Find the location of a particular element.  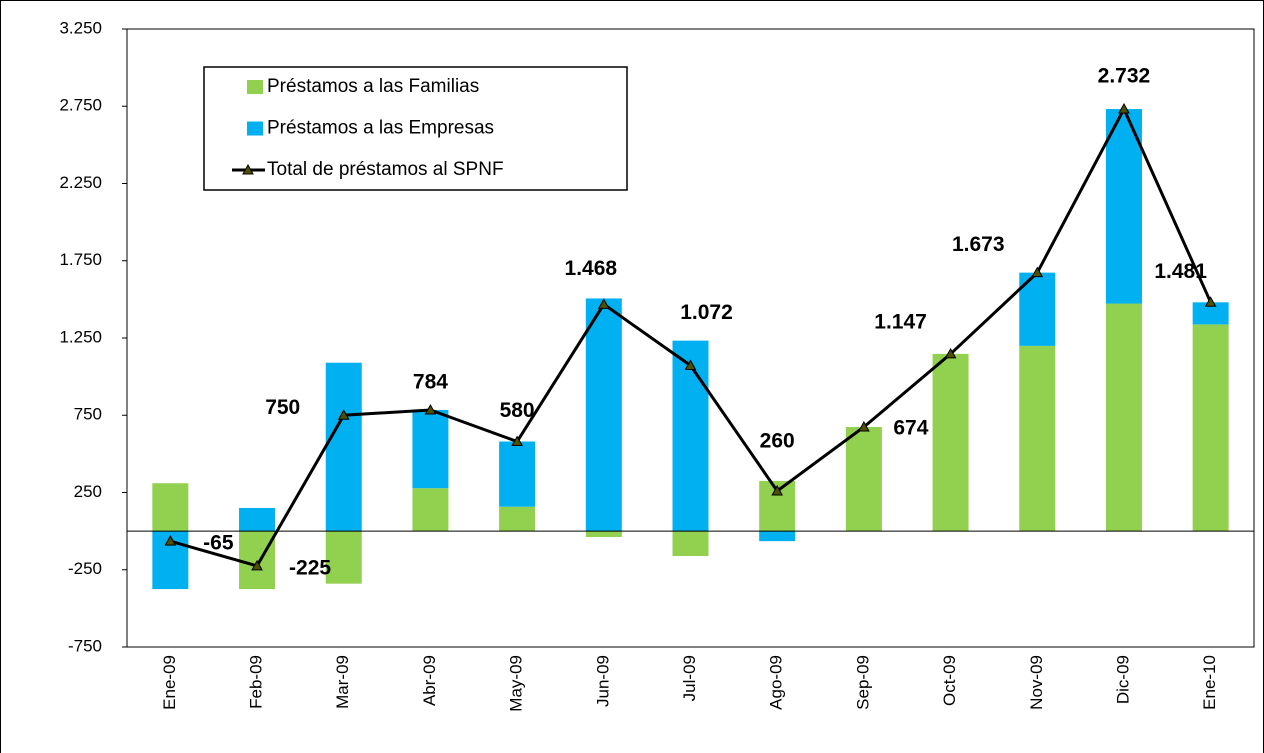

data-label: 1.072 is located at coordinates (706, 312).